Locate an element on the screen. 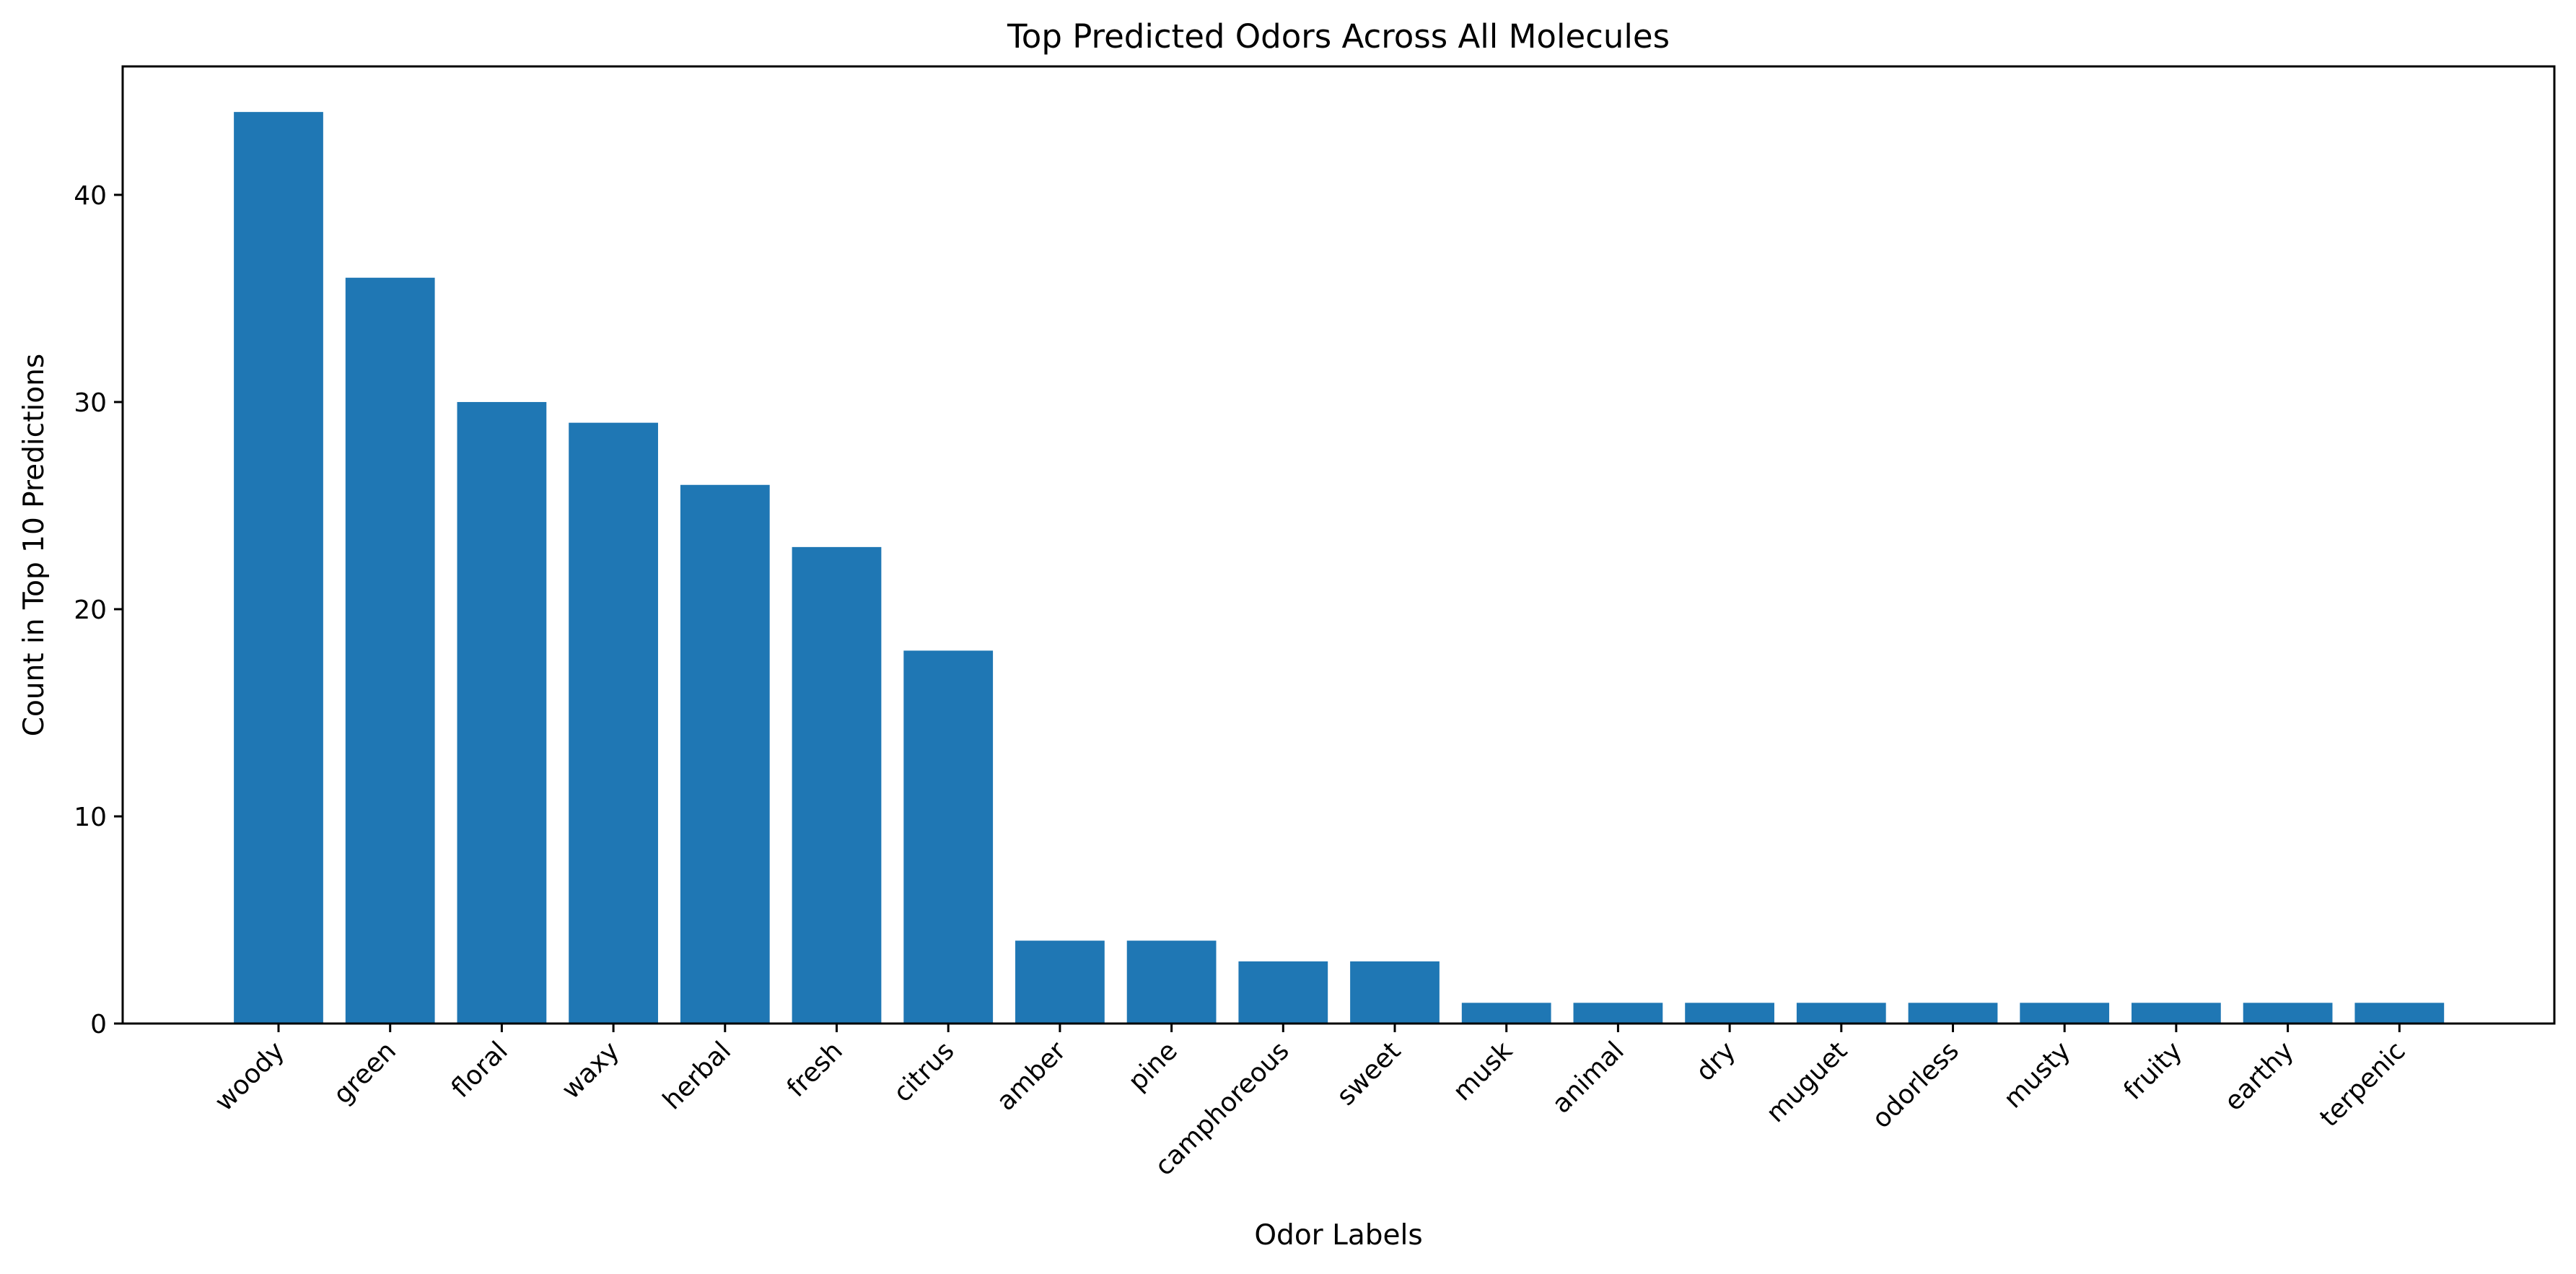  x-tick-label: animal is located at coordinates (1588, 1077).